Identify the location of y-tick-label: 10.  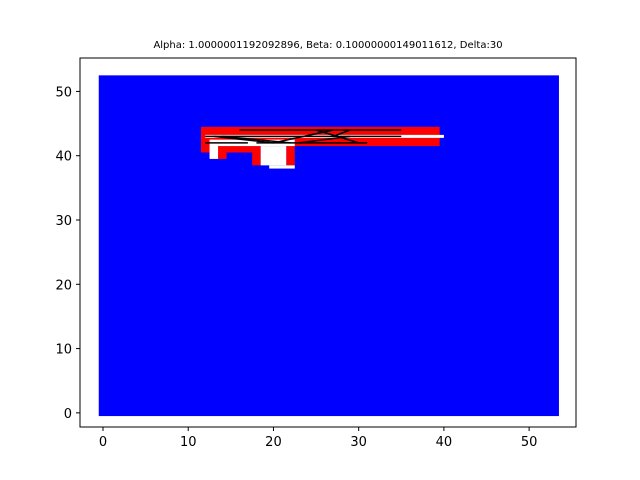
(63, 350).